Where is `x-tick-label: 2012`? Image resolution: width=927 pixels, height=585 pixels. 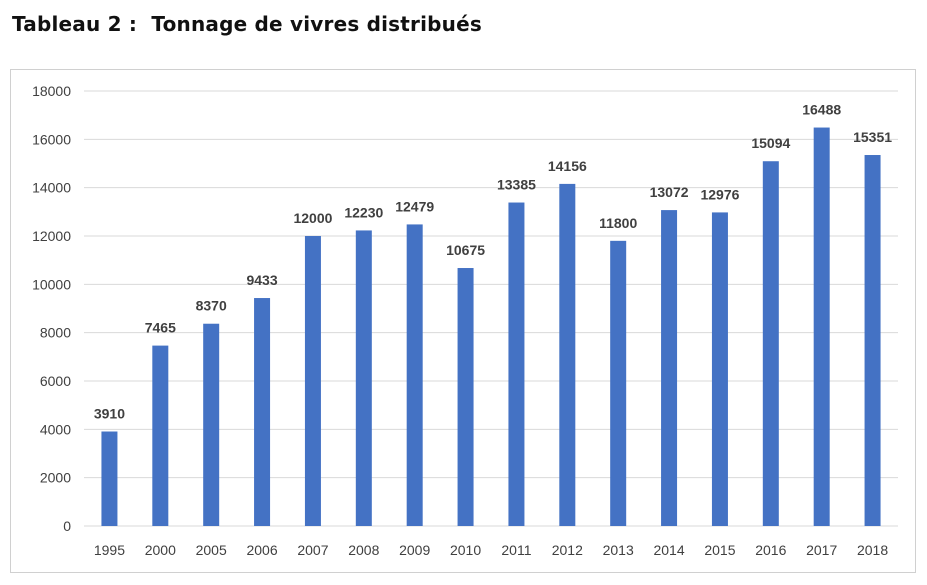
x-tick-label: 2012 is located at coordinates (567, 550).